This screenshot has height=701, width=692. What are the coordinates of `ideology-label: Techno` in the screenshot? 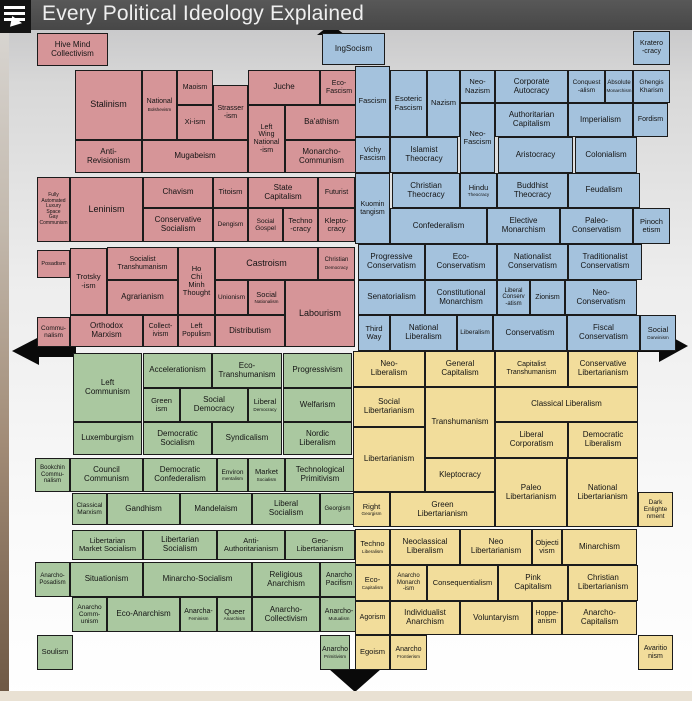 It's located at (372, 544).